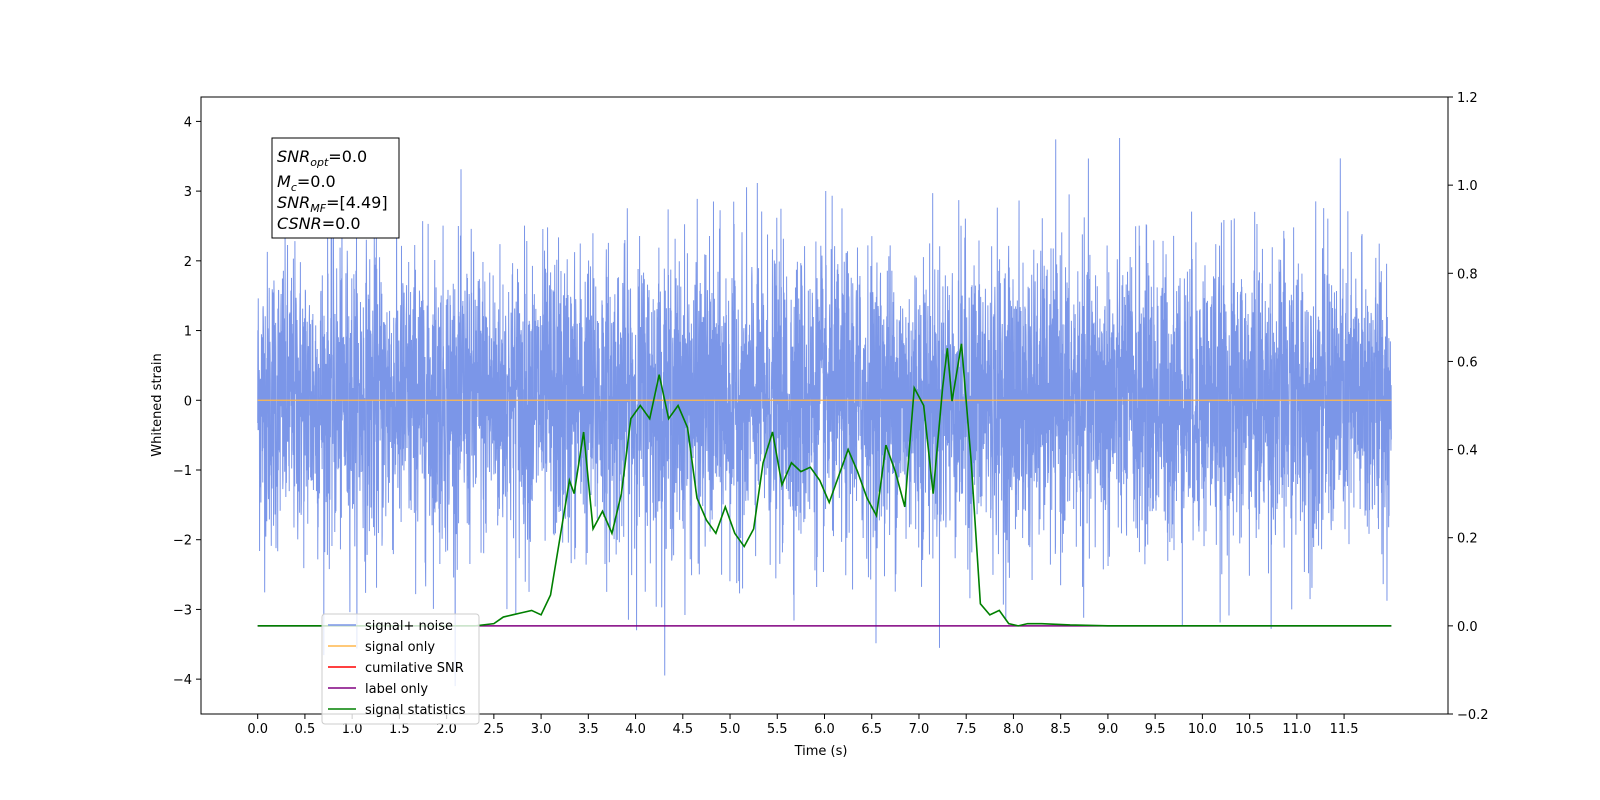  Describe the element at coordinates (357, 202) in the screenshot. I see `info-snr-mf-val: =[4.49]` at that location.